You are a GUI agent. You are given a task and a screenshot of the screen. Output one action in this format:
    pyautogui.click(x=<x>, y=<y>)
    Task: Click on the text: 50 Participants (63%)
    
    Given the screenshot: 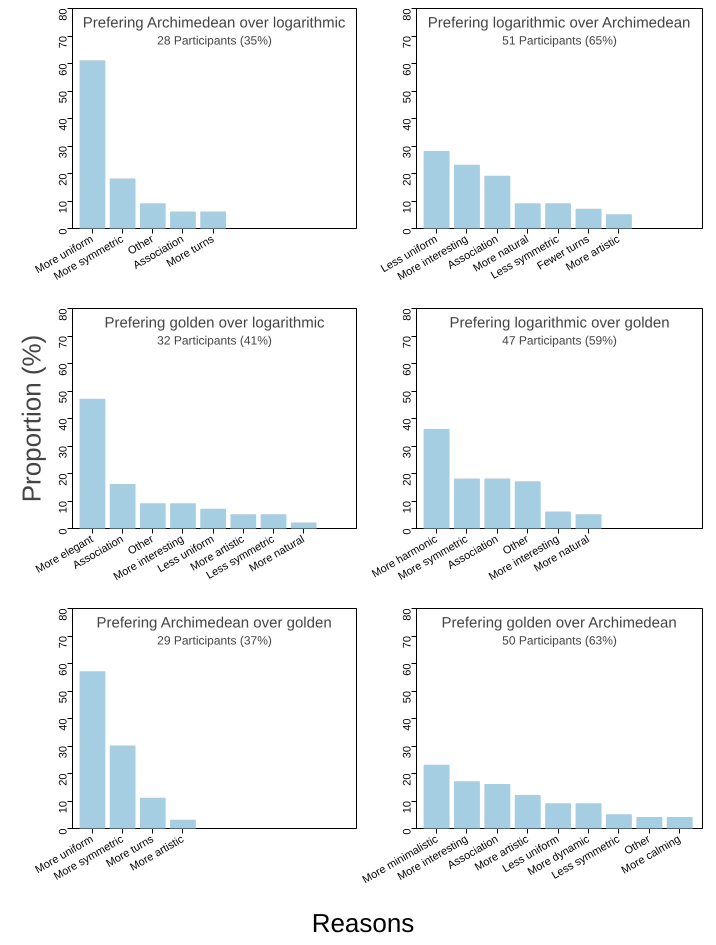 What is the action you would take?
    pyautogui.click(x=559, y=640)
    